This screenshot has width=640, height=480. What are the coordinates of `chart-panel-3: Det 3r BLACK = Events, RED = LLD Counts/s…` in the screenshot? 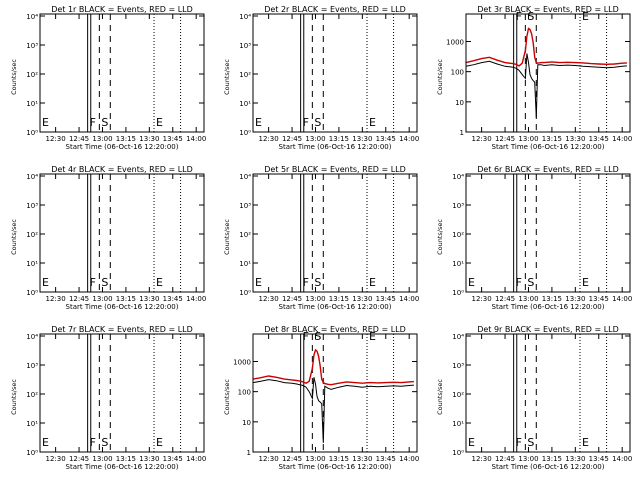 It's located at (534, 78).